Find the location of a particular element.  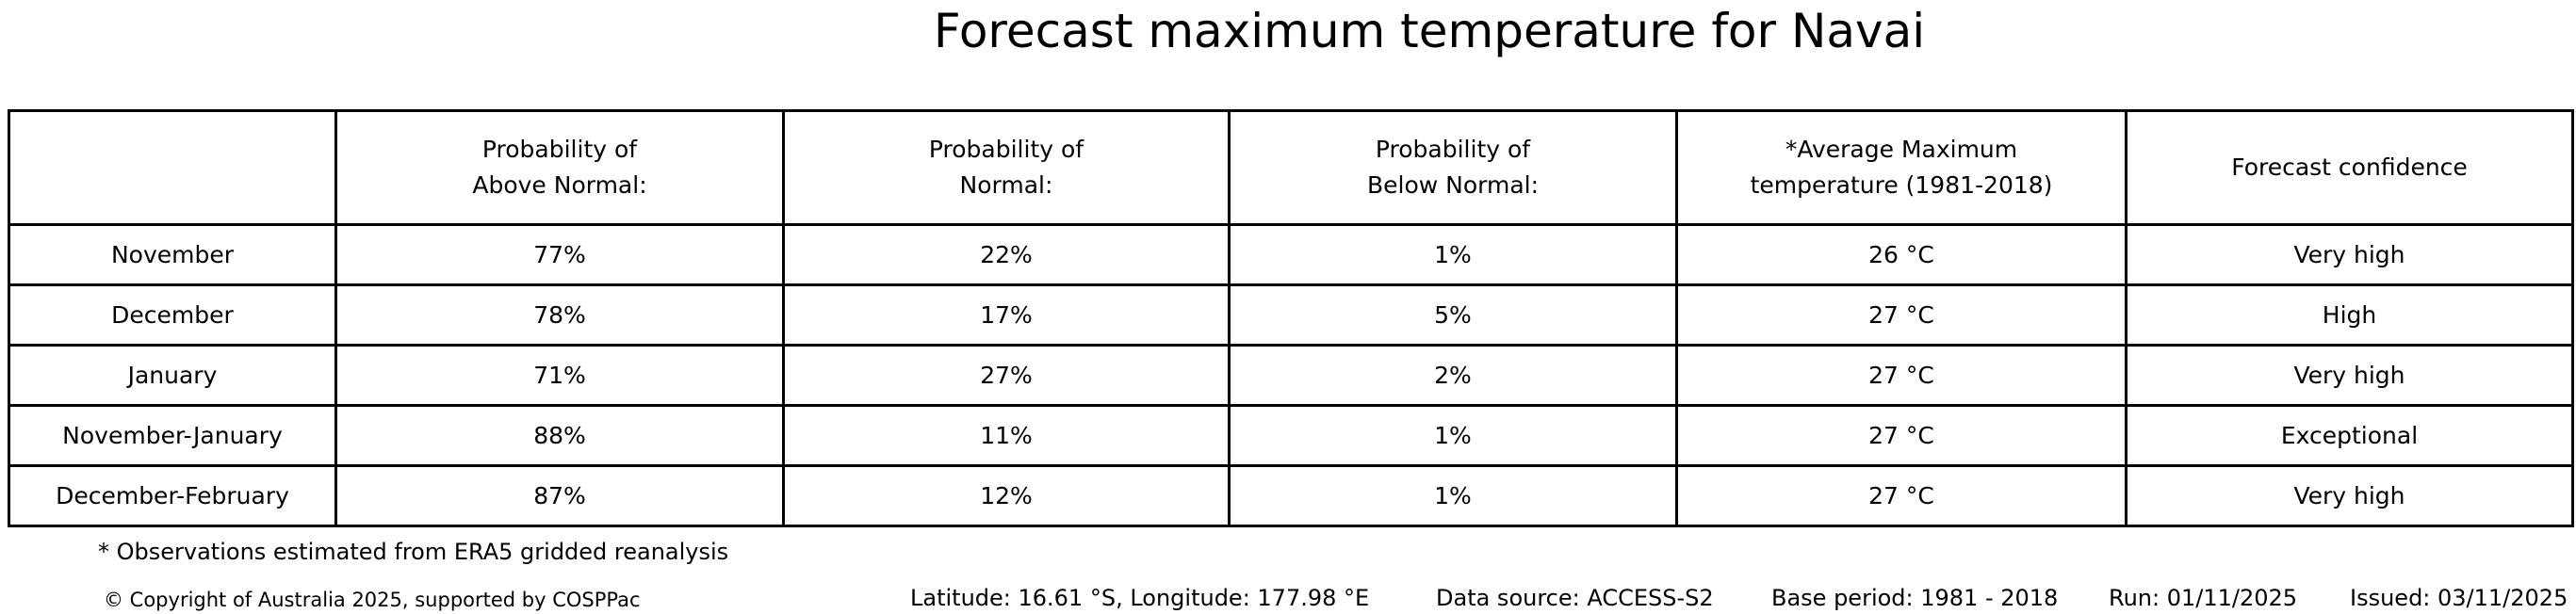

cell-prob-above-normal: 78% is located at coordinates (559, 315).